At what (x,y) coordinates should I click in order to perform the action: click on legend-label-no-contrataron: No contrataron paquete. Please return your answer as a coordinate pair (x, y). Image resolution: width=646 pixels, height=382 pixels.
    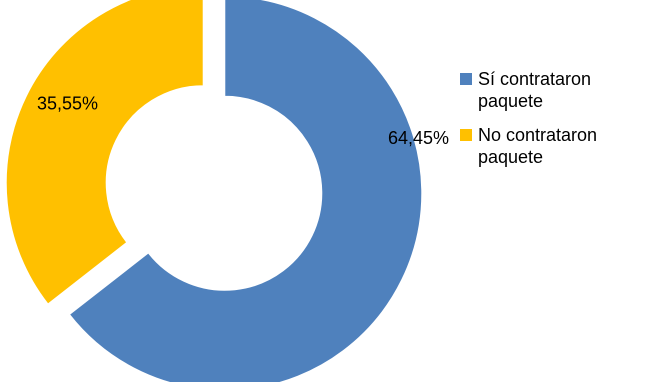
    Looking at the image, I should click on (538, 146).